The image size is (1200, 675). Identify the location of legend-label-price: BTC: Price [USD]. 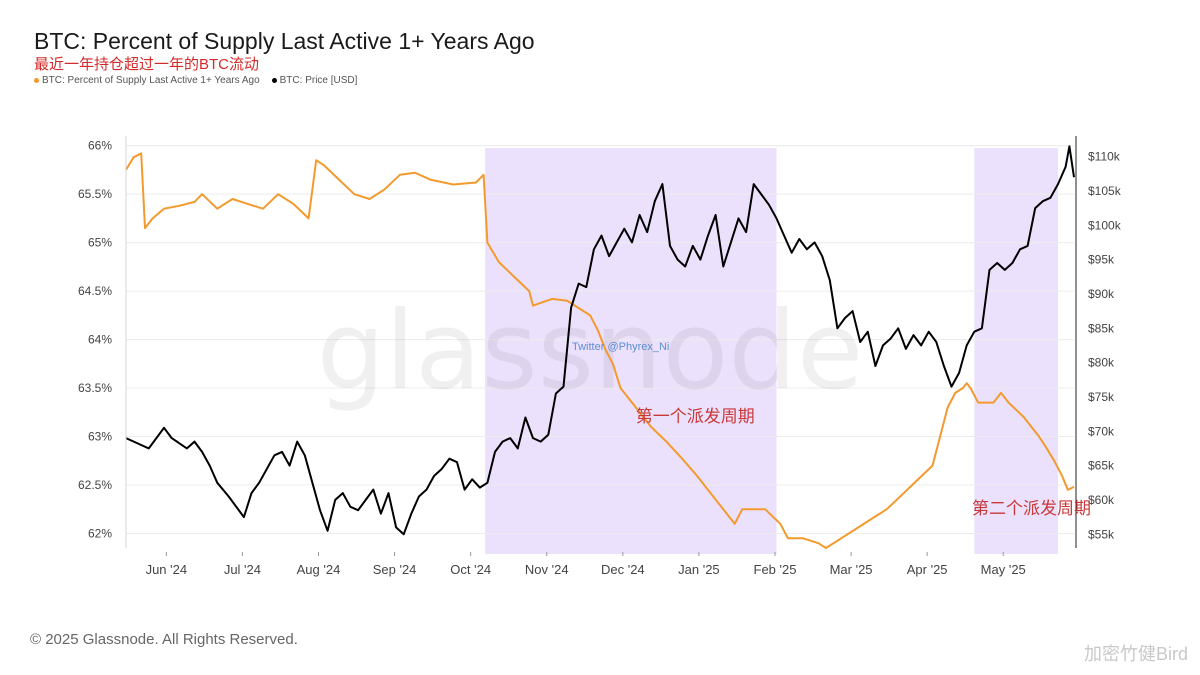
(318, 80).